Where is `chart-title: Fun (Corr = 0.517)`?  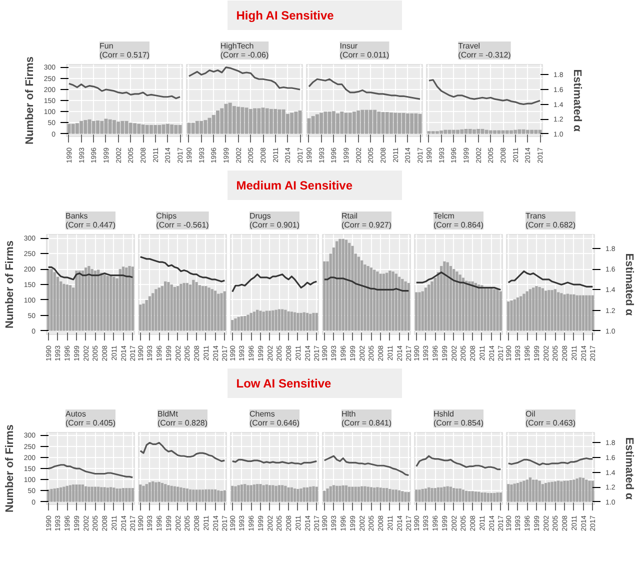 chart-title: Fun (Corr = 0.517) is located at coordinates (124, 51).